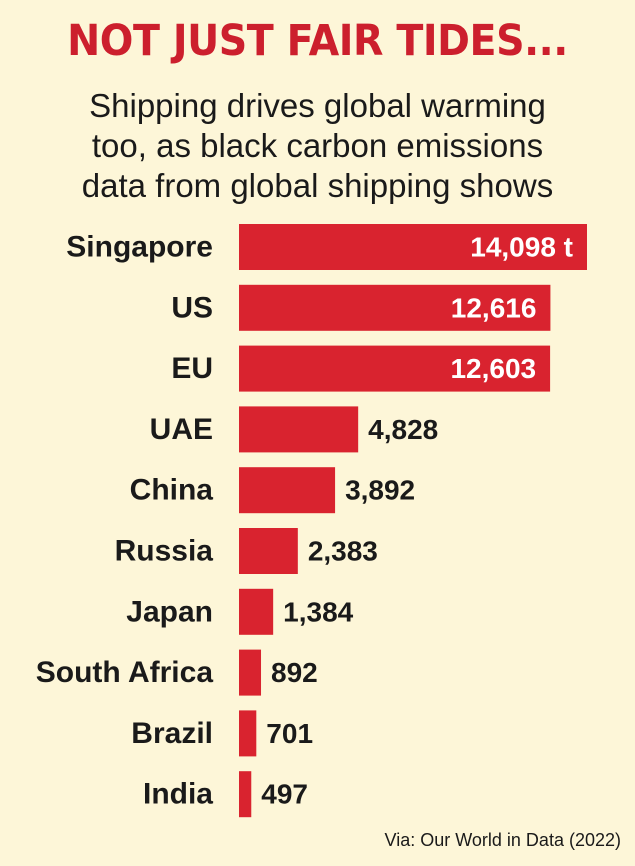 The height and width of the screenshot is (866, 635). What do you see at coordinates (125, 672) in the screenshot?
I see `category-label: South Africa` at bounding box center [125, 672].